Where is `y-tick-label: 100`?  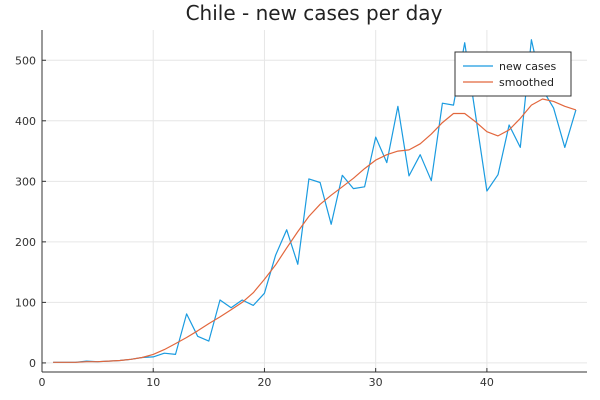 y-tick-label: 100 is located at coordinates (25, 302).